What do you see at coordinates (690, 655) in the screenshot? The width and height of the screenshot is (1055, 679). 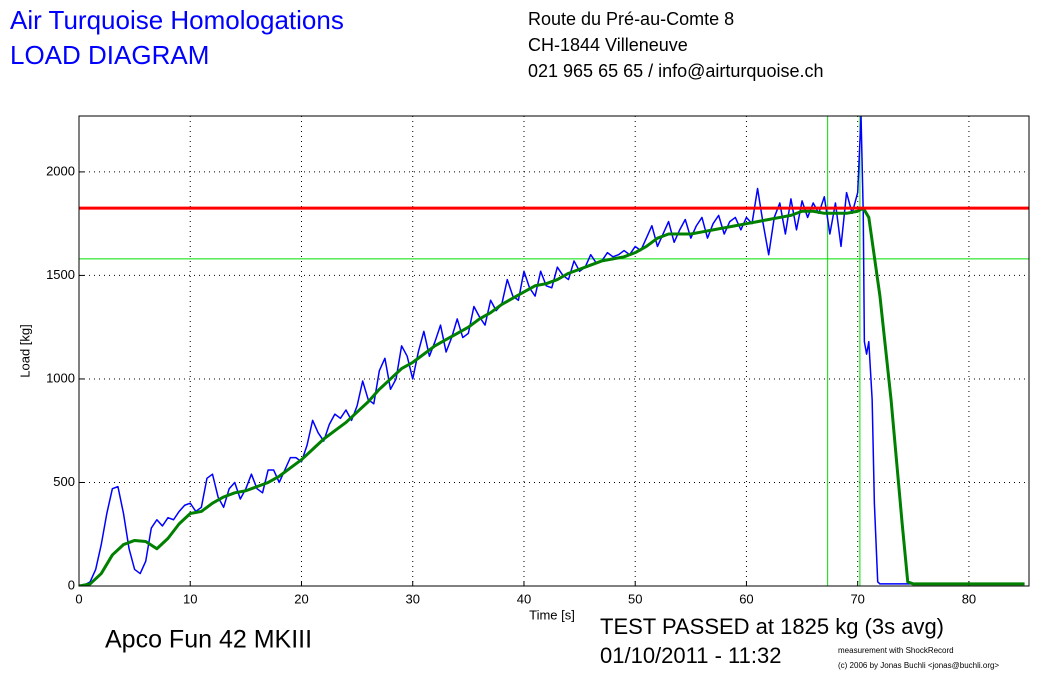 I see `date: 01/10/2011 - 11:32` at bounding box center [690, 655].